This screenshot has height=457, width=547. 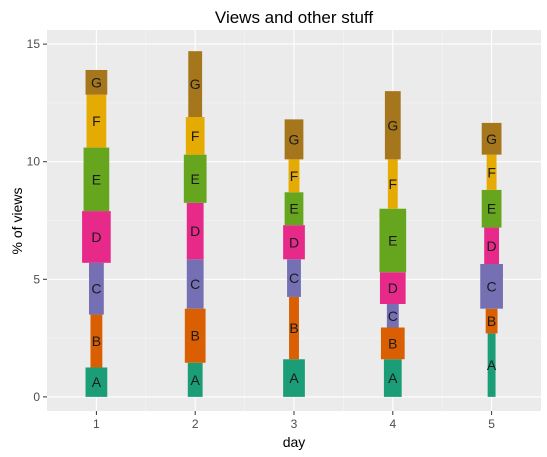 I want to click on bar-segment-day3-E, so click(x=294, y=209).